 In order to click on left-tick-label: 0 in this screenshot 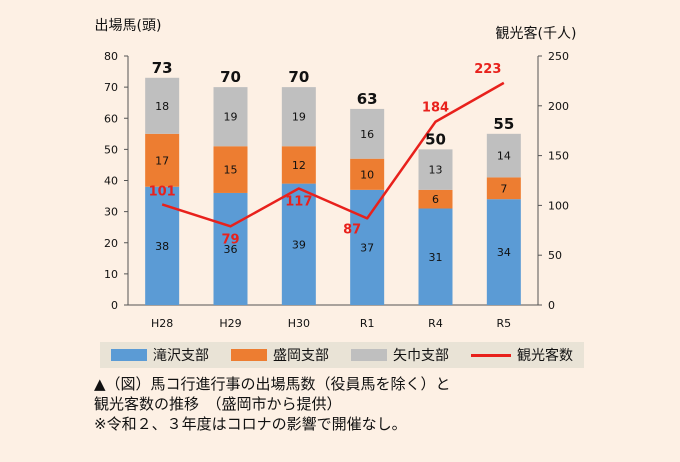, I will do `click(114, 305)`.